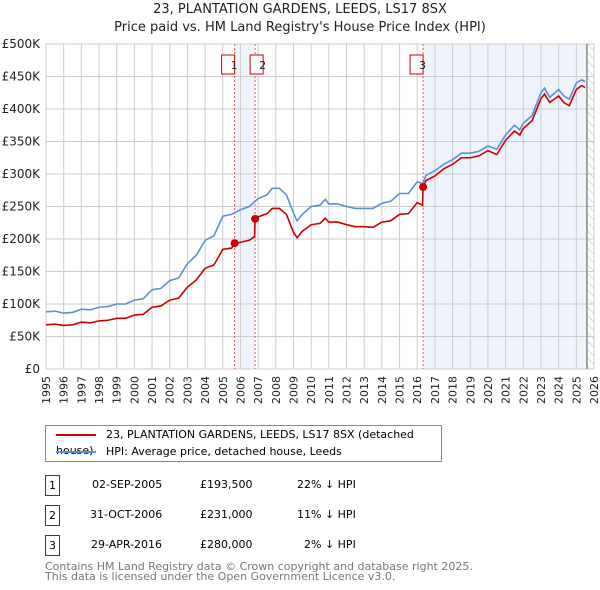 The width and height of the screenshot is (600, 590). What do you see at coordinates (417, 390) in the screenshot?
I see `x-tick-label: 2016` at bounding box center [417, 390].